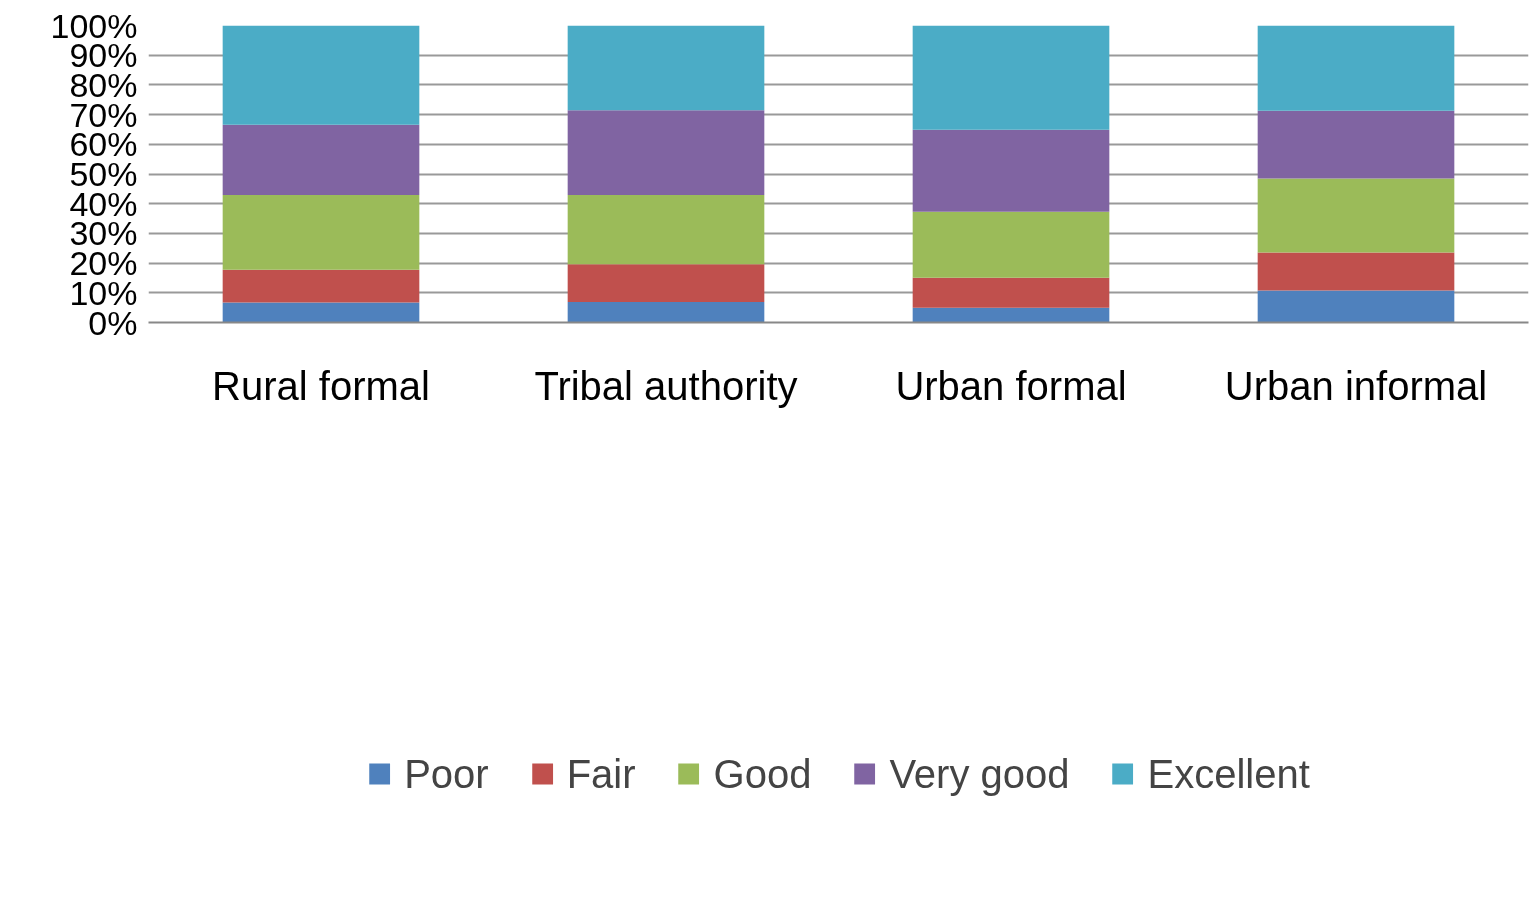  Describe the element at coordinates (1228, 774) in the screenshot. I see `legend-label: Excellent` at that location.